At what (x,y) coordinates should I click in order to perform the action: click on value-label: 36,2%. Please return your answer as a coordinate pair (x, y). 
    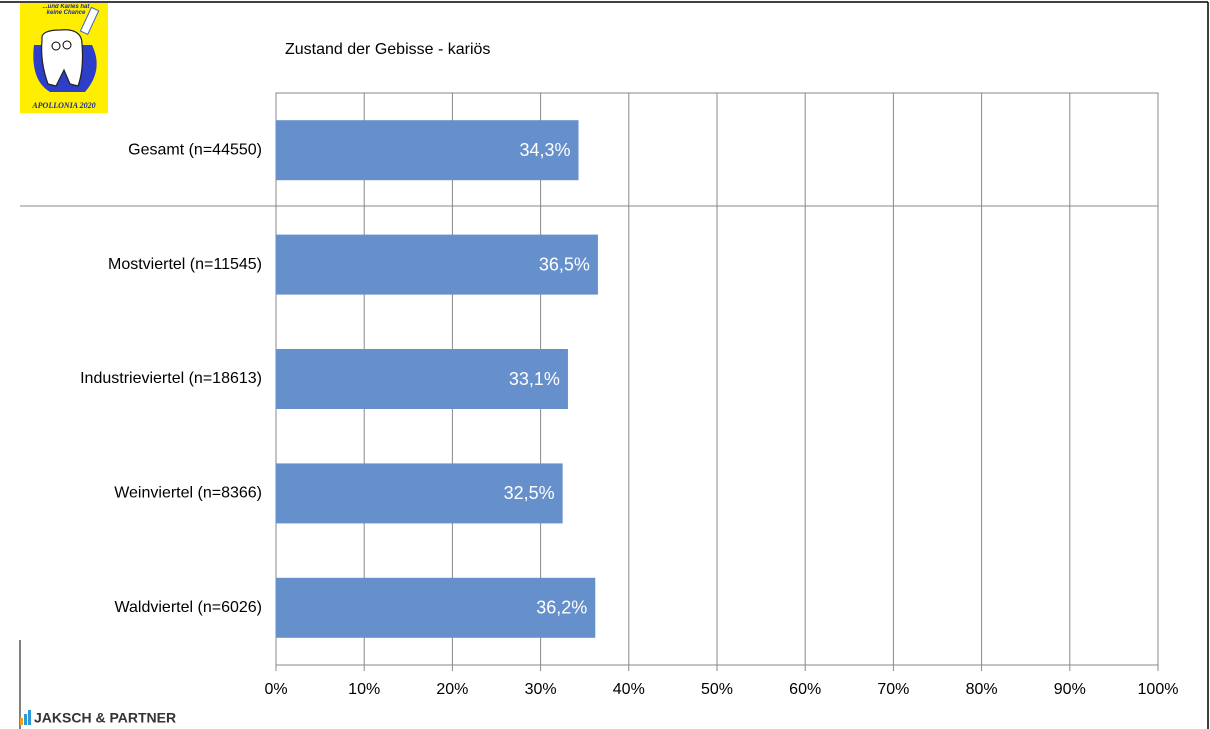
    Looking at the image, I should click on (561, 608).